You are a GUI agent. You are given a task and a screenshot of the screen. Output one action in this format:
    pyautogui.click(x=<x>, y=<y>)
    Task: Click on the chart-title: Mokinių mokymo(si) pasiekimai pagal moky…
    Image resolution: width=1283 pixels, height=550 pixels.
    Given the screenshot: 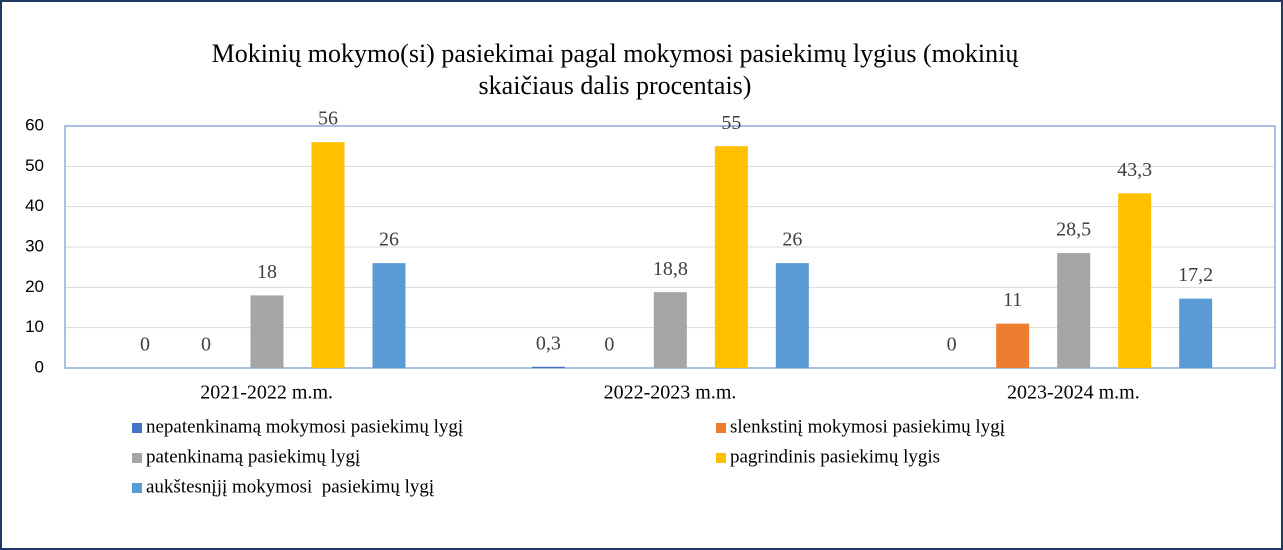 What is the action you would take?
    pyautogui.click(x=618, y=69)
    